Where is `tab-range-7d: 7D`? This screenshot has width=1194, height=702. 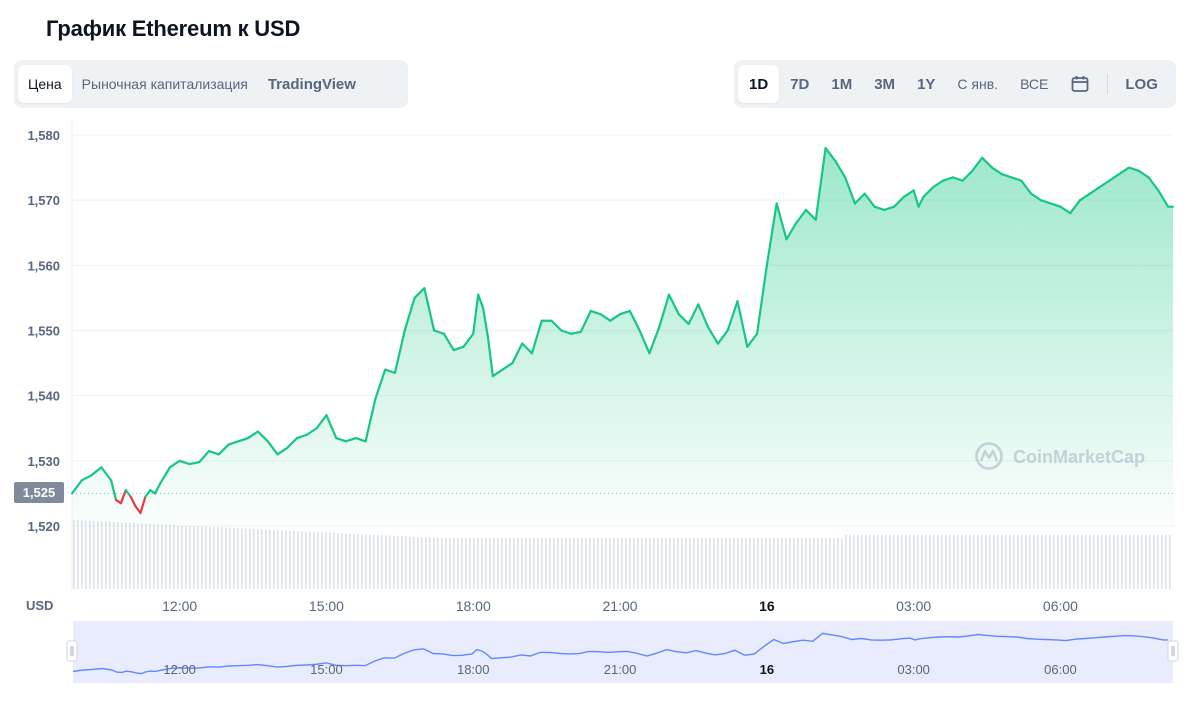 tab-range-7d: 7D is located at coordinates (800, 84).